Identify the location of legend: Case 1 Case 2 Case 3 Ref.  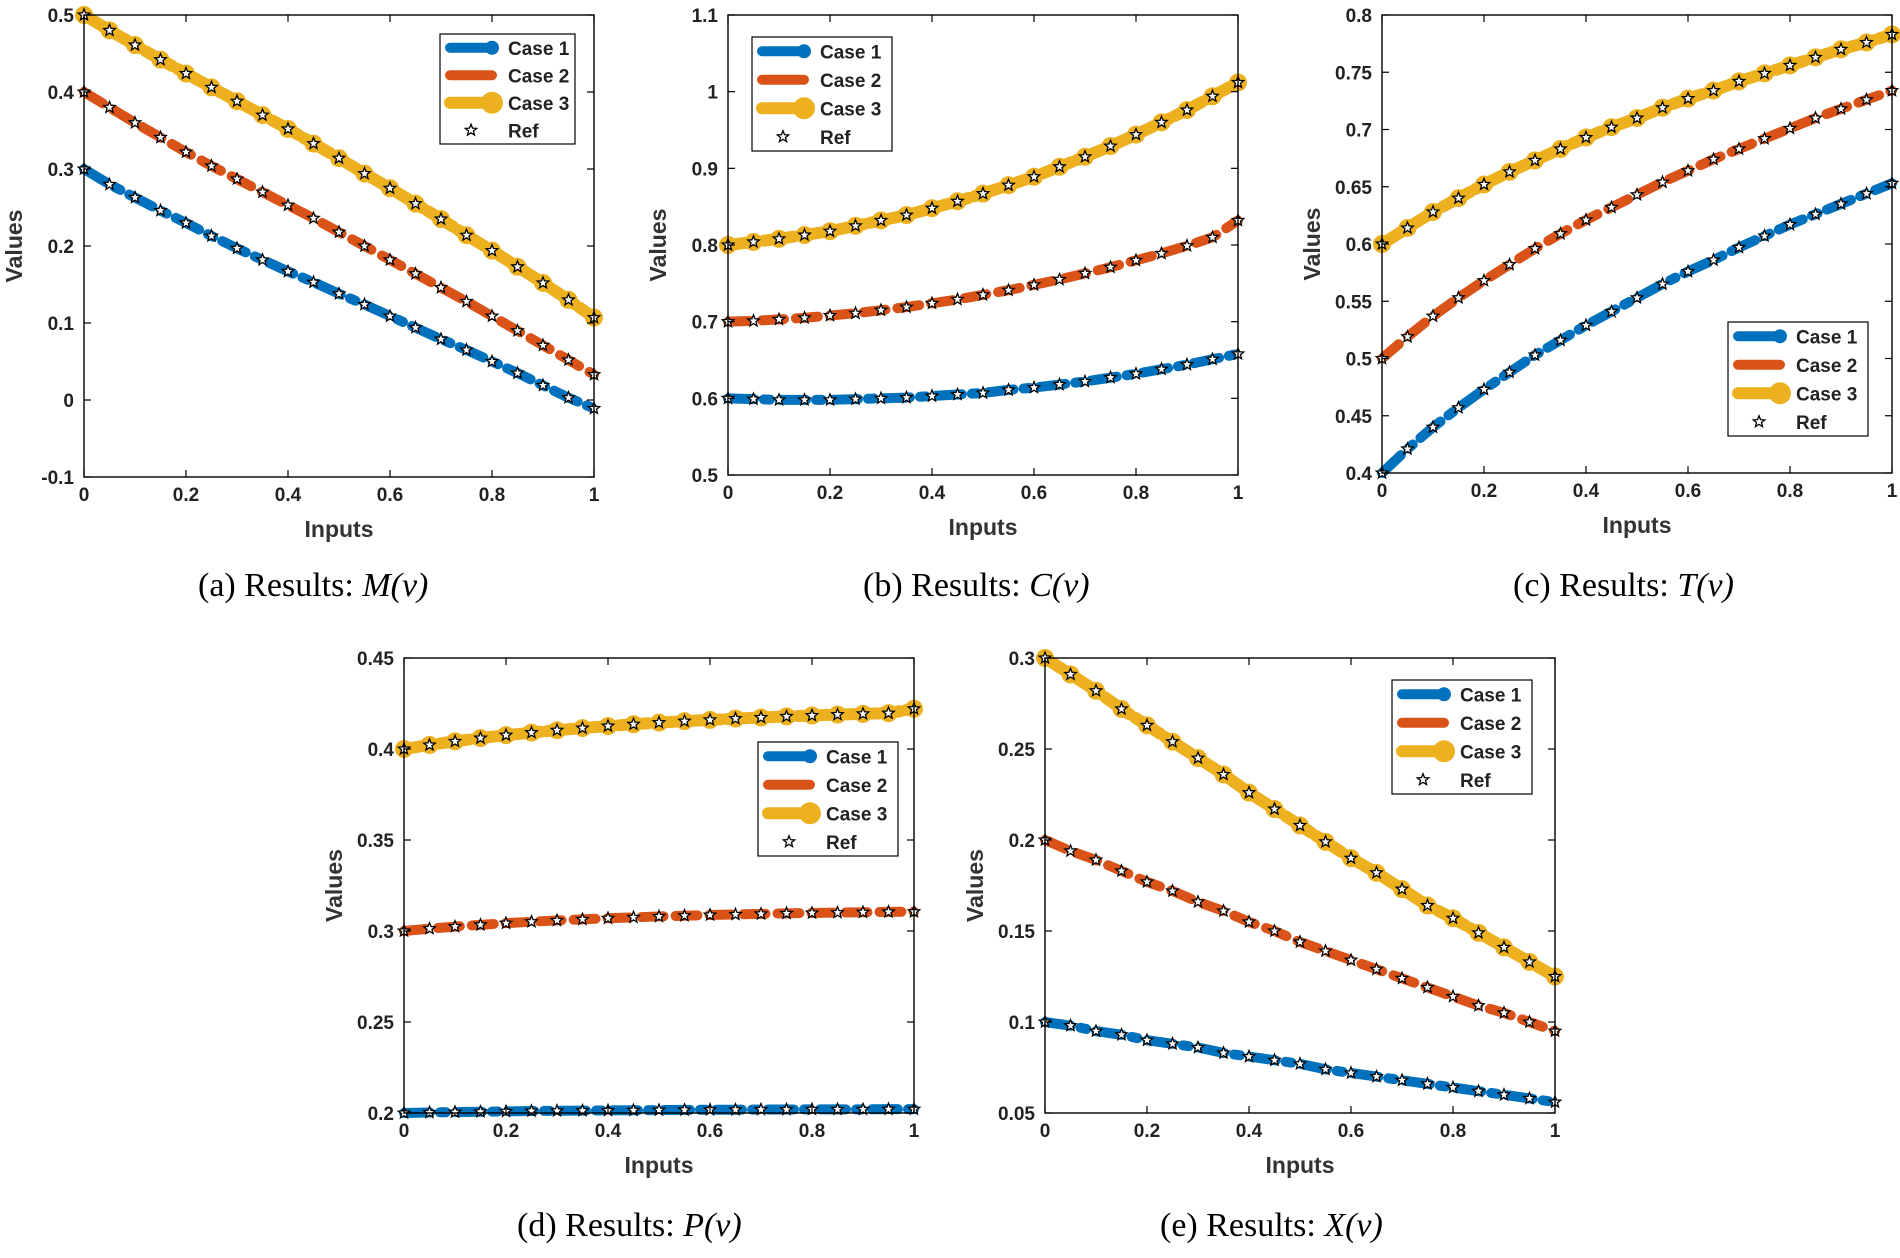
(1462, 737).